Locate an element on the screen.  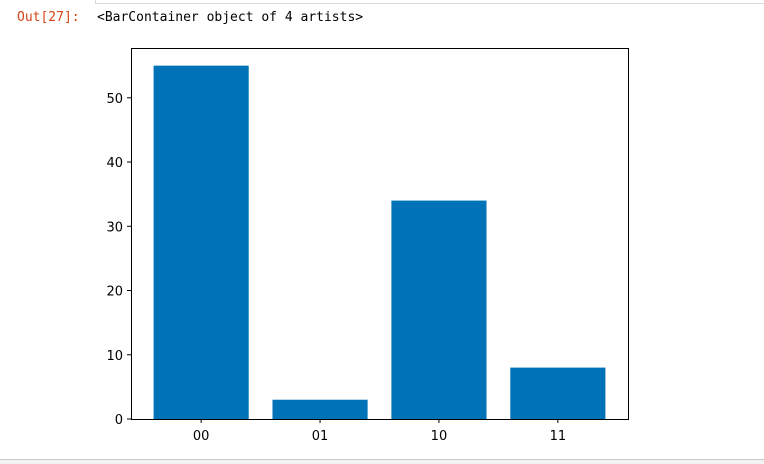
y-tick-label: 40 is located at coordinates (114, 163).